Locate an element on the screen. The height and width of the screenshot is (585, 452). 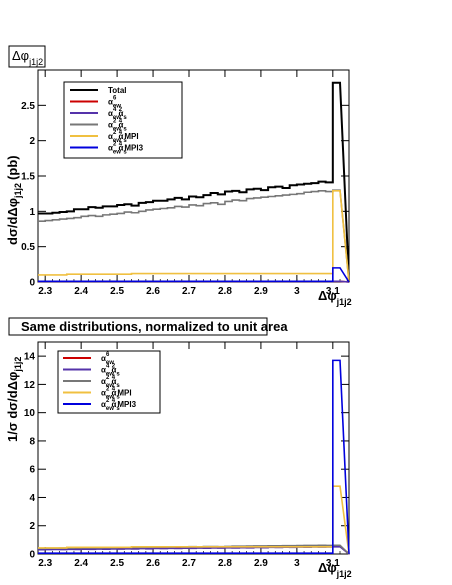
bottom-y-axis-title: 1/σ dσ/dΔφj1j2 is located at coordinates (14, 399).